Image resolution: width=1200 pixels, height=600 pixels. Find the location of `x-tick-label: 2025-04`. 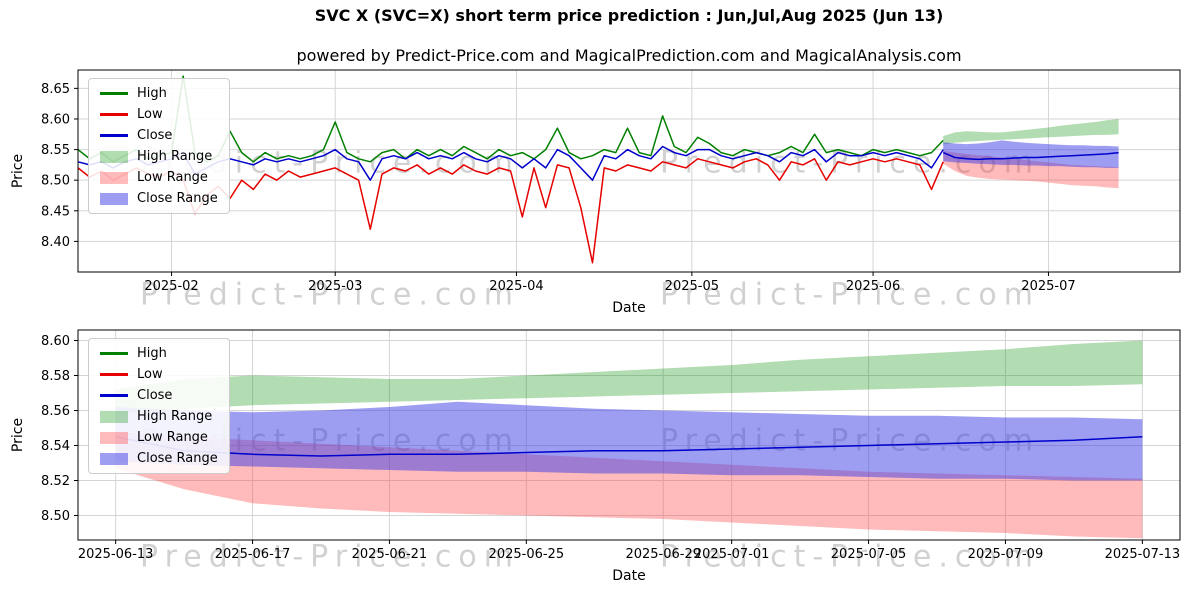

x-tick-label: 2025-04 is located at coordinates (516, 286).